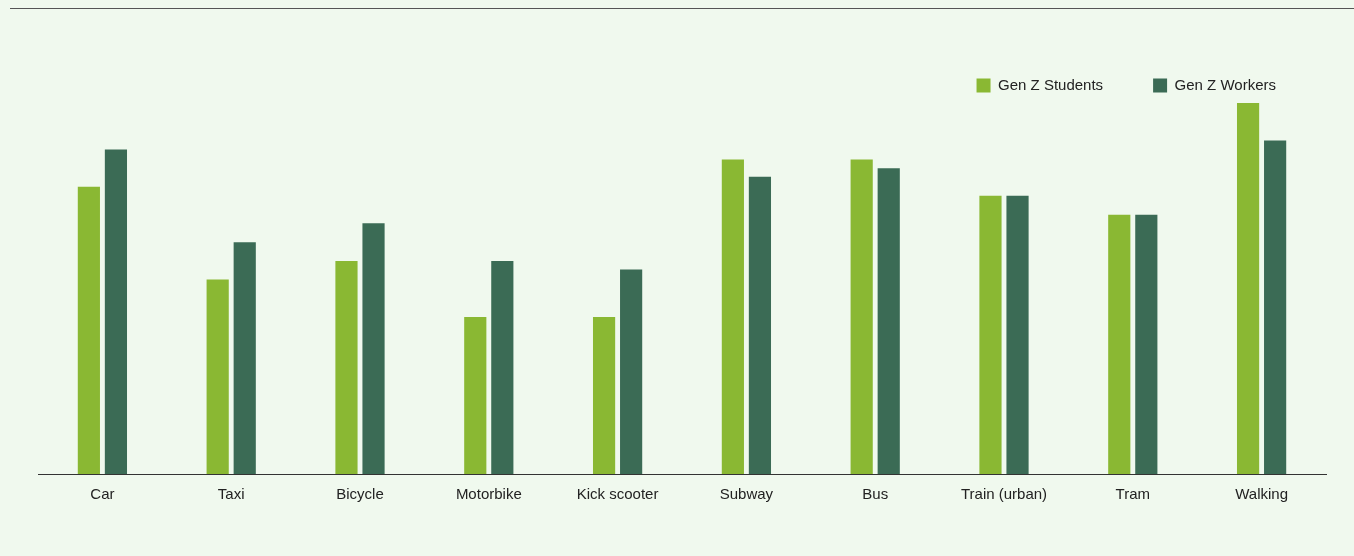 Image resolution: width=1354 pixels, height=556 pixels. What do you see at coordinates (875, 494) in the screenshot?
I see `x-tick-label: Bus` at bounding box center [875, 494].